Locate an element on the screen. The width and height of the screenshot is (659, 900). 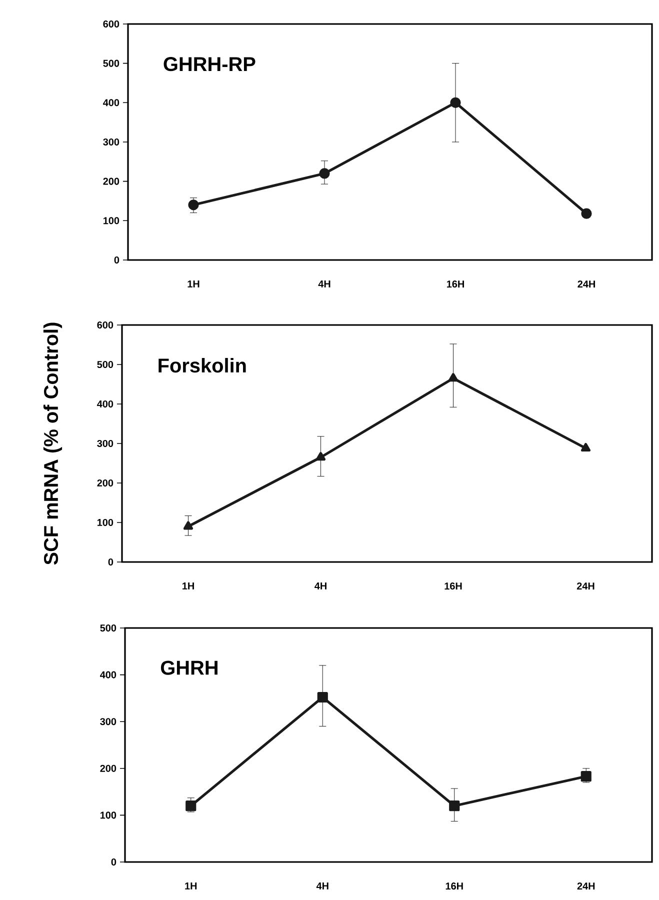
text: GHRH is located at coordinates (189, 667).